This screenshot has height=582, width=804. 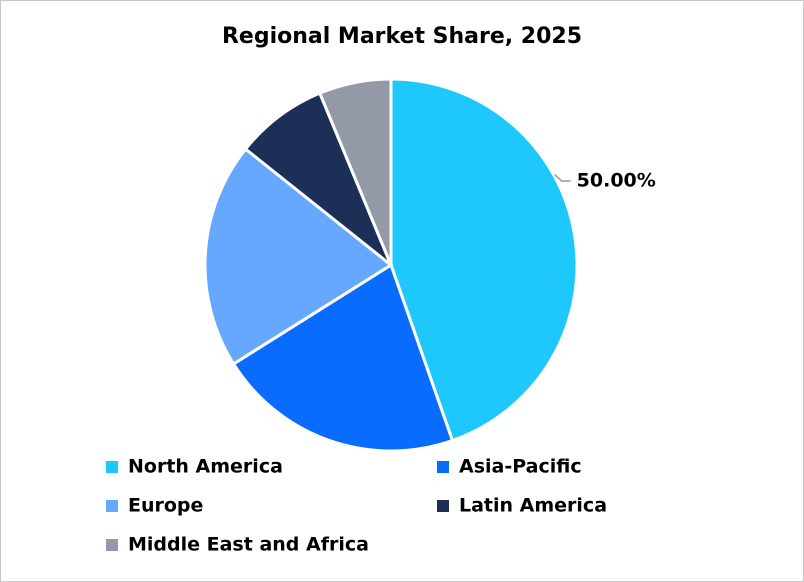 I want to click on leader-line, so click(x=562, y=177).